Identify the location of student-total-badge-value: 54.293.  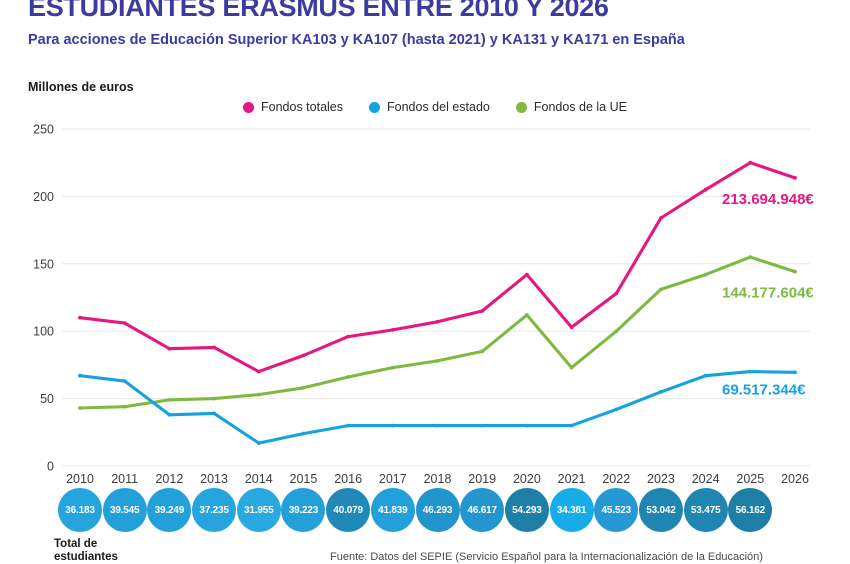
(527, 510).